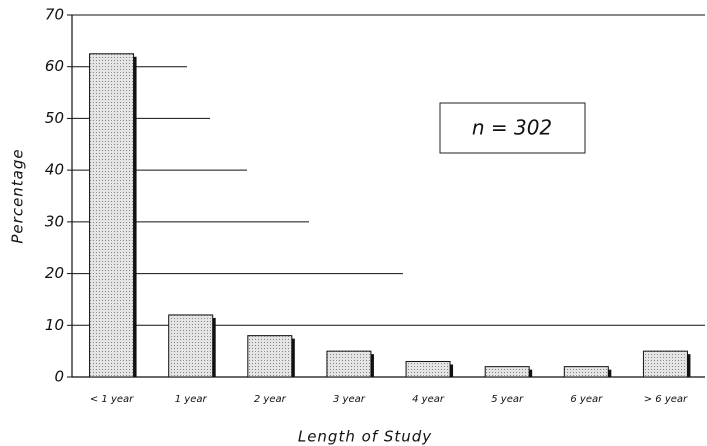 The image size is (707, 446). I want to click on x-tick-label: > 6 year, so click(666, 399).